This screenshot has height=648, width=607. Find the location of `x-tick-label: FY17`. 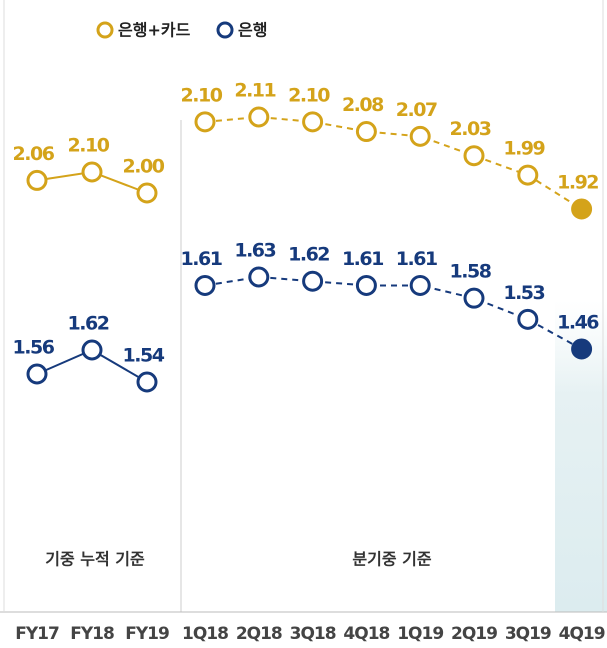

x-tick-label: FY17 is located at coordinates (37, 634).